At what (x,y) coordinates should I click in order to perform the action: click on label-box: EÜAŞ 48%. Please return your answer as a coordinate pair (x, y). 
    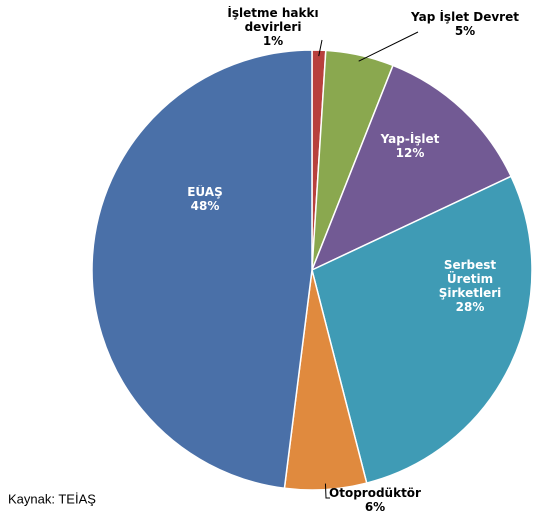
    Looking at the image, I should click on (205, 199).